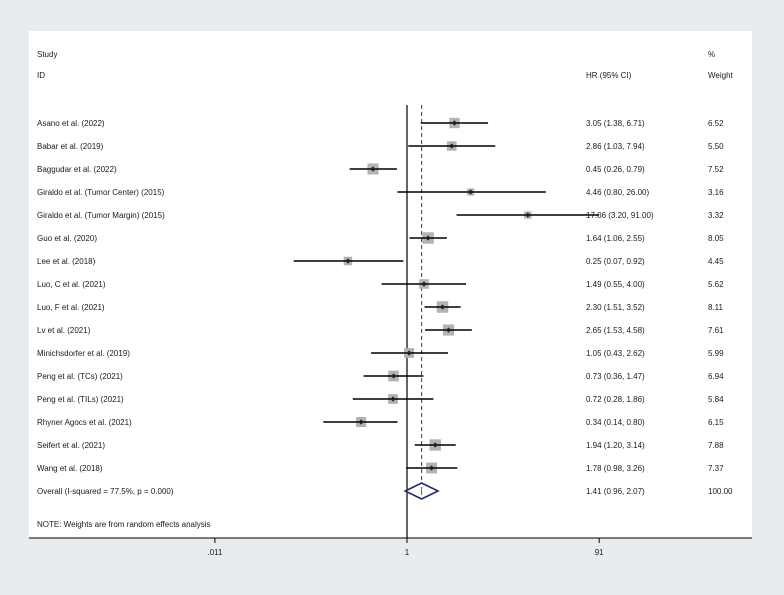 Image resolution: width=784 pixels, height=595 pixels. Describe the element at coordinates (716, 284) in the screenshot. I see `weight-label: 5.62` at that location.